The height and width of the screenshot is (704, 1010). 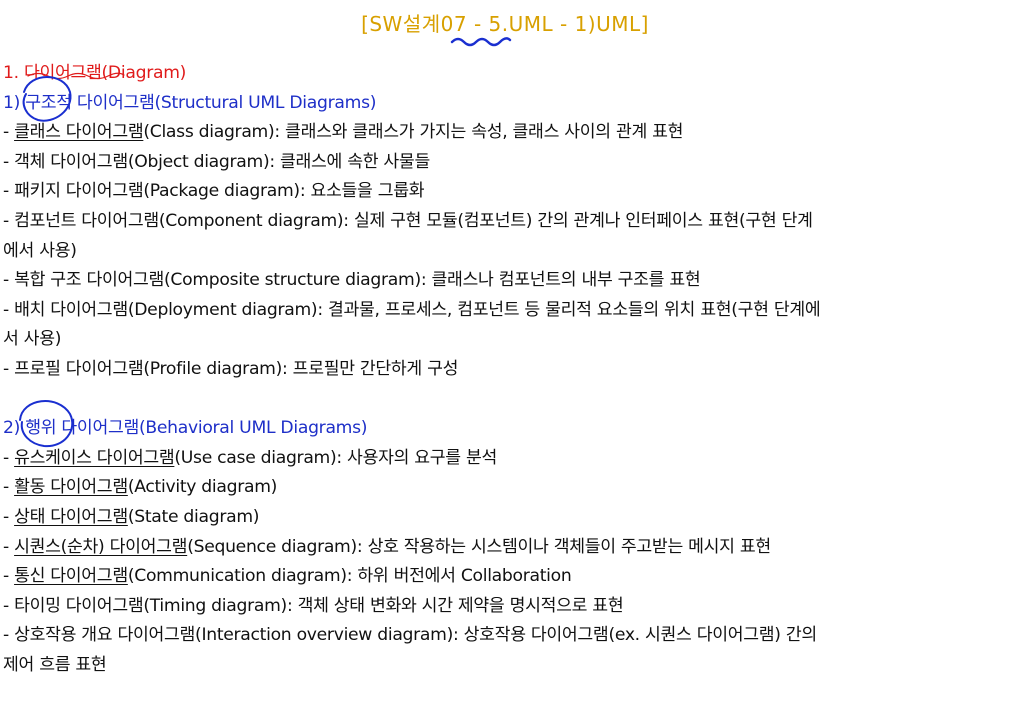 I want to click on behavioral-heading: 2) 행위 다이어그램(Behavioral UML Diagrams), so click(x=503, y=429).